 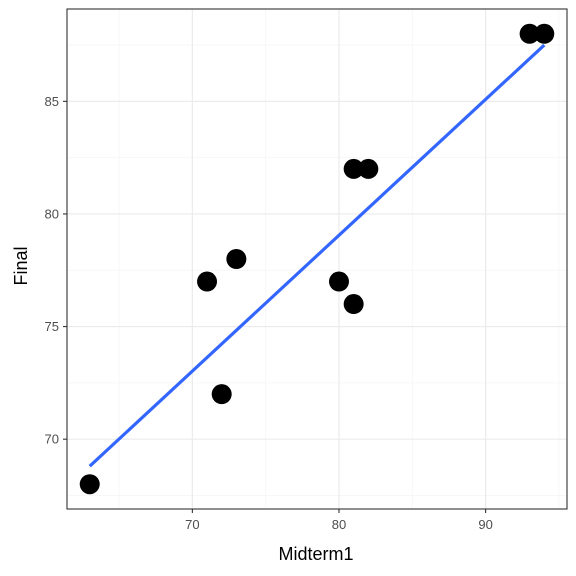 I want to click on x-axis-title: Midterm1, so click(x=315, y=554).